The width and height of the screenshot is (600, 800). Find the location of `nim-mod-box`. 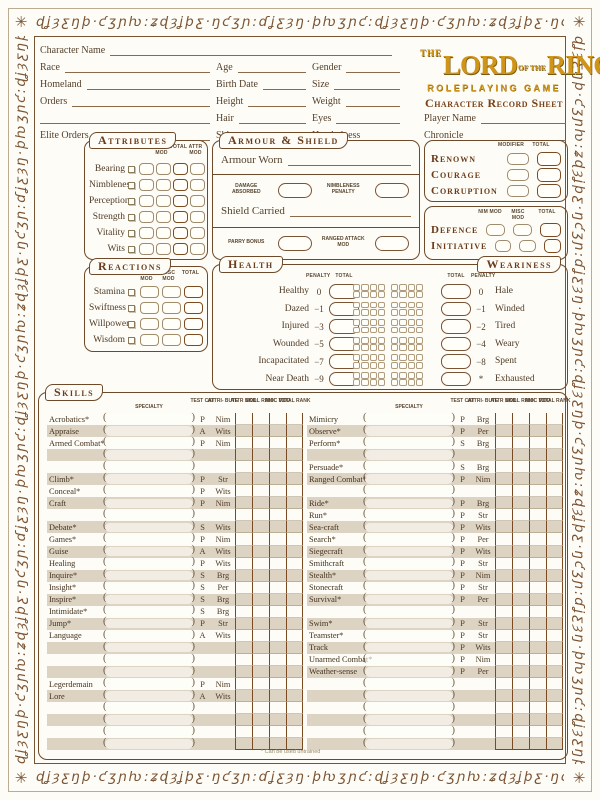

nim-mod-box is located at coordinates (503, 246).